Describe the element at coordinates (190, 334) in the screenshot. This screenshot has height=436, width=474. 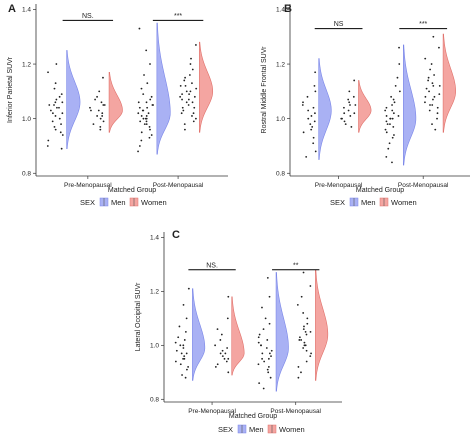
I see `raincloud-men-pre` at that location.